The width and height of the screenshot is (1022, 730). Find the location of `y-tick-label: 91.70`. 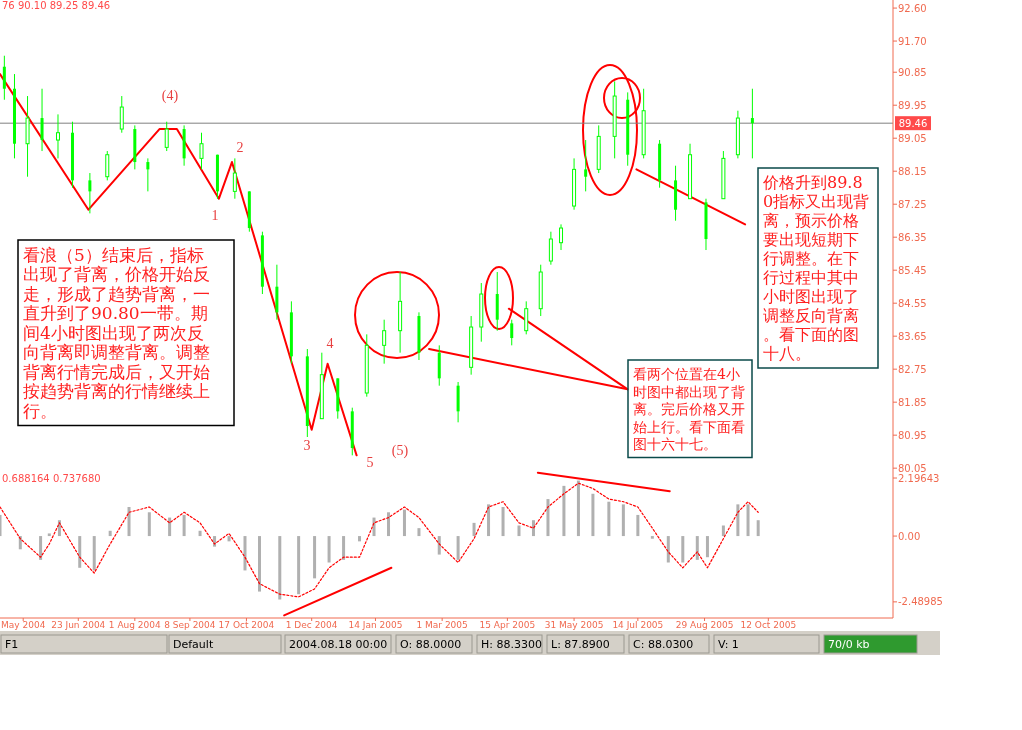

y-tick-label: 91.70 is located at coordinates (912, 41).